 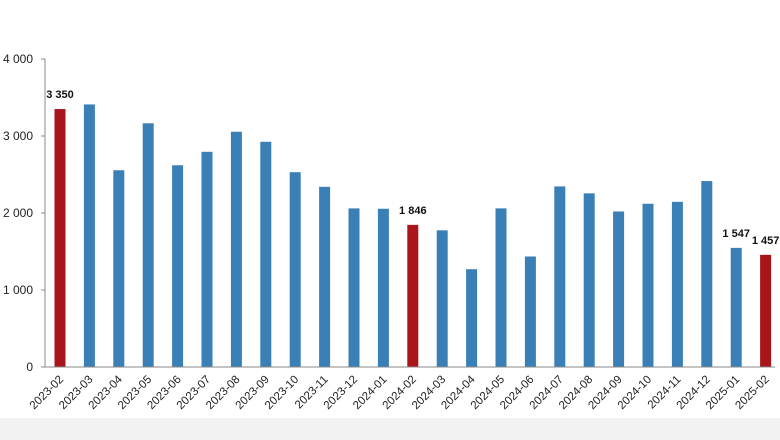 I want to click on y-tick-label: 2 000, so click(x=18, y=213).